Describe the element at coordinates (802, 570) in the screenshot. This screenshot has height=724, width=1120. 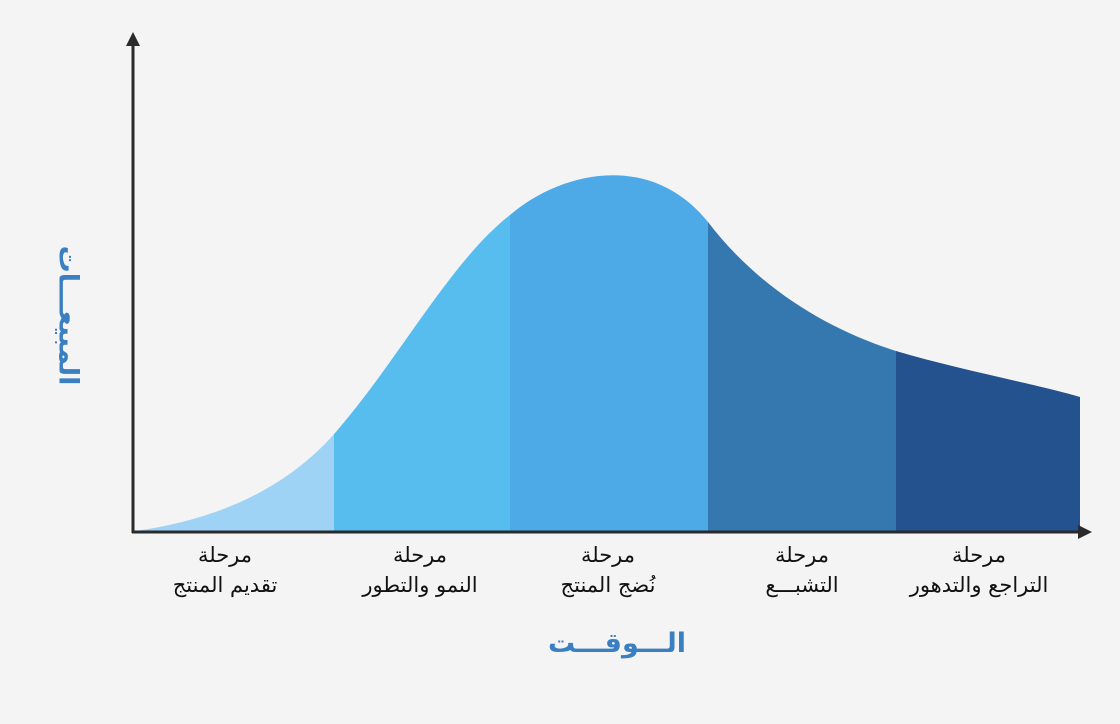
I see `stage-label-saturation: مرحلة التشبـــع` at that location.